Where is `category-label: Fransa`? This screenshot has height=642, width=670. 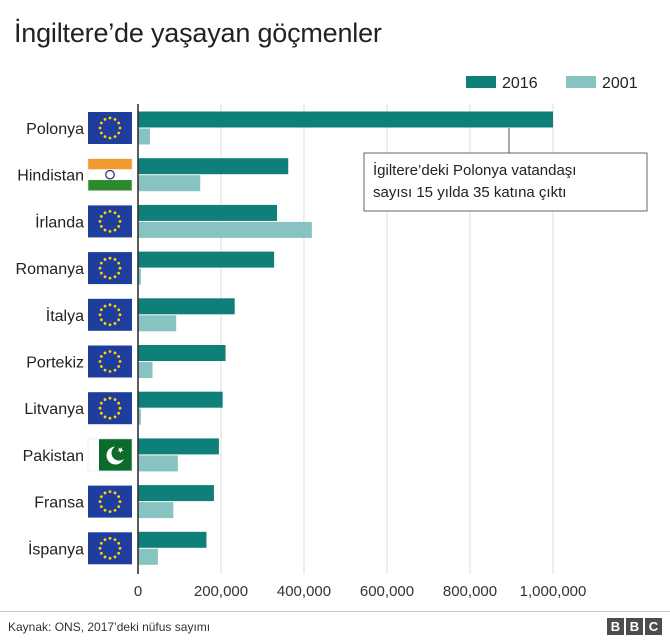 category-label: Fransa is located at coordinates (59, 503).